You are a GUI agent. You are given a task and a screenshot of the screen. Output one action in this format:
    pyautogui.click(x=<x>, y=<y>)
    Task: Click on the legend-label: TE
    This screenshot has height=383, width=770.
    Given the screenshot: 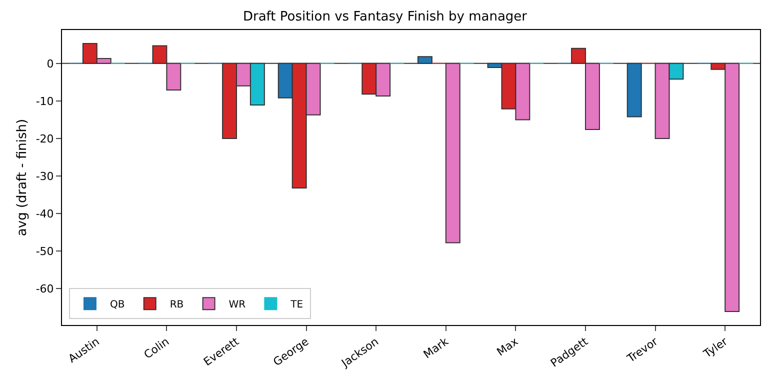 What is the action you would take?
    pyautogui.click(x=297, y=305)
    